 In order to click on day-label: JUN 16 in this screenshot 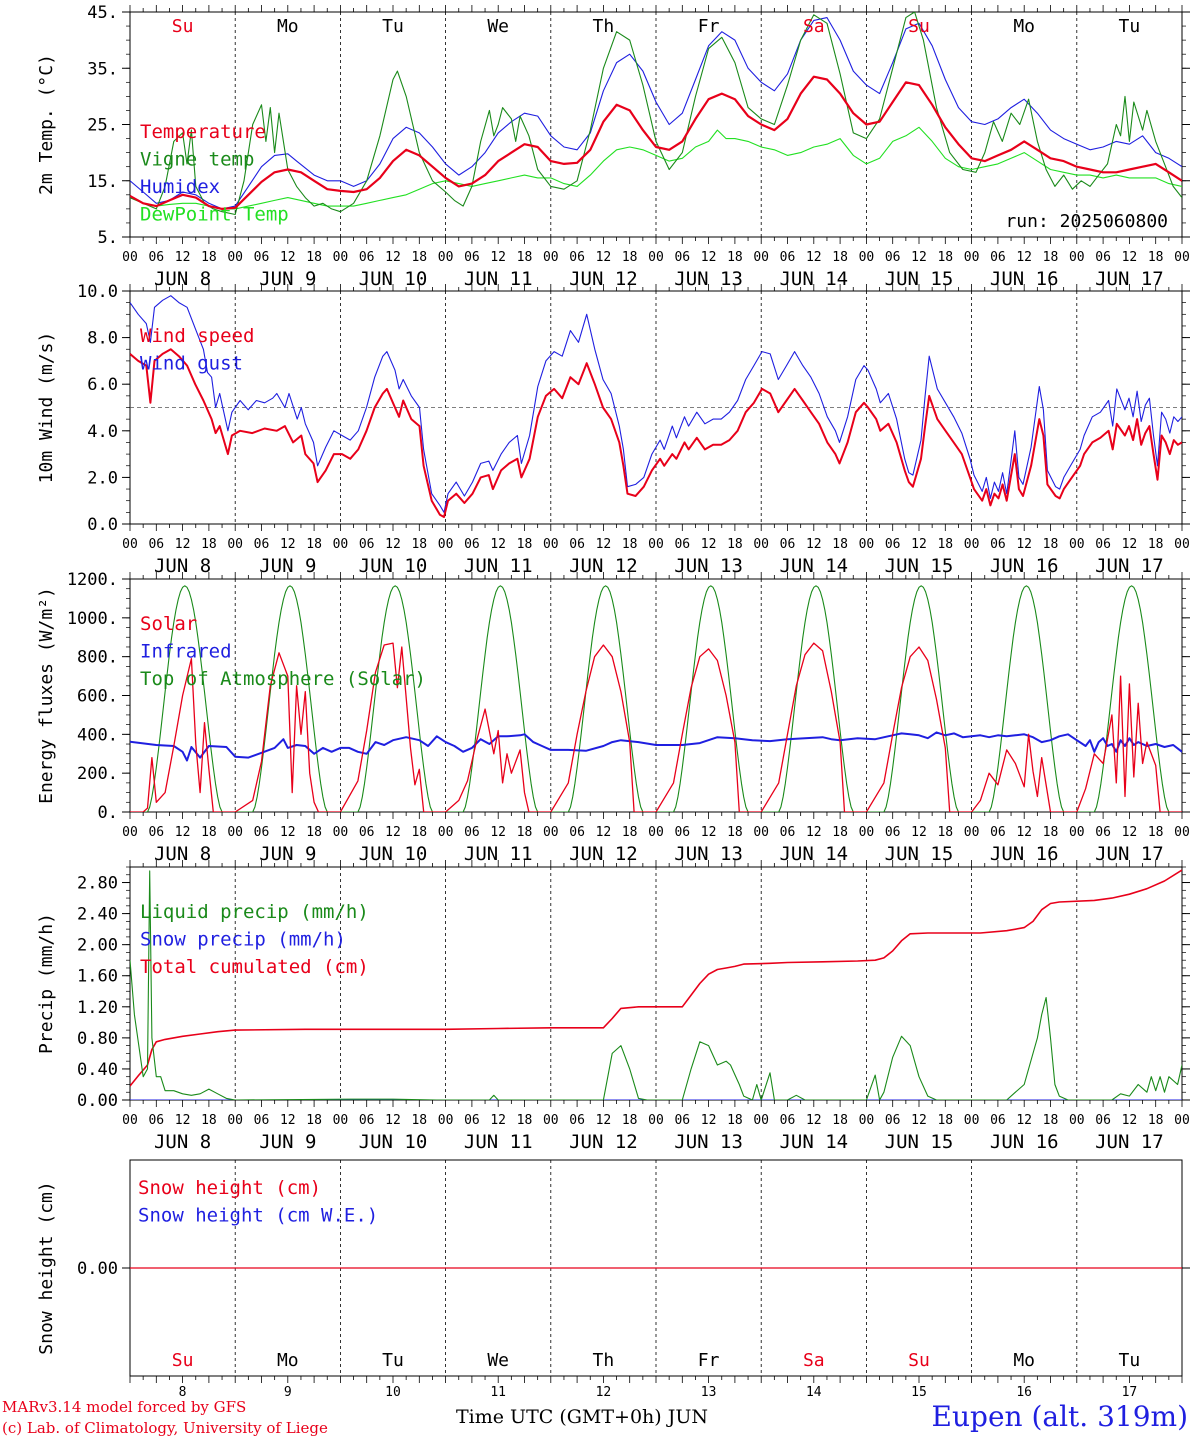, I will do `click(1024, 1142)`.